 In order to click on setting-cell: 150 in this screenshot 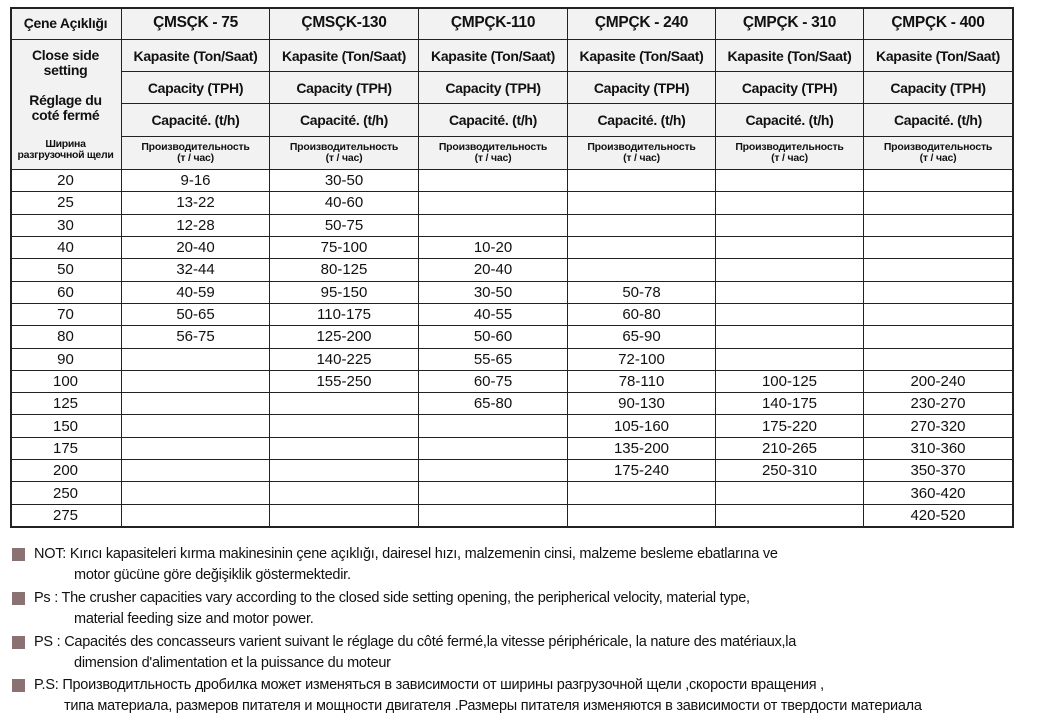, I will do `click(66, 426)`.